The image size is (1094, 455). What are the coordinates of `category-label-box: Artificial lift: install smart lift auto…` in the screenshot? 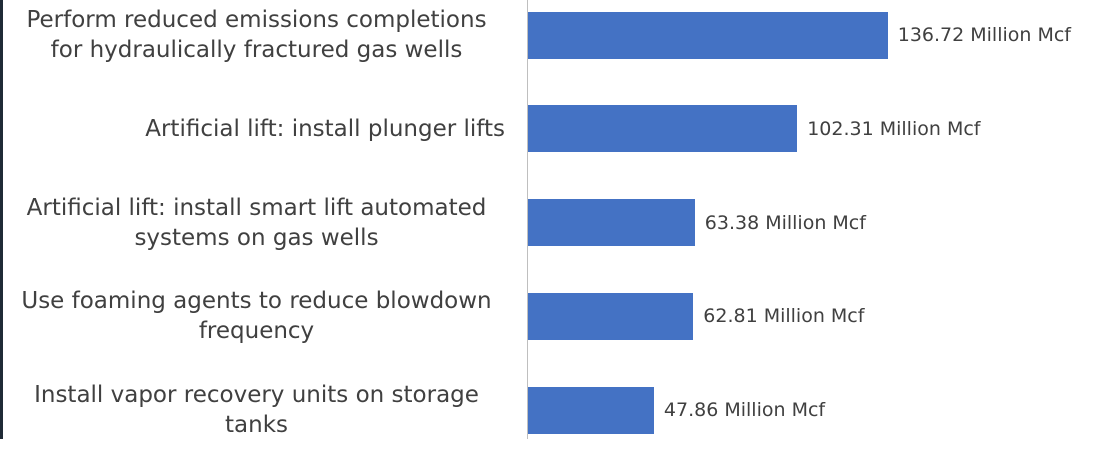 It's located at (256, 223).